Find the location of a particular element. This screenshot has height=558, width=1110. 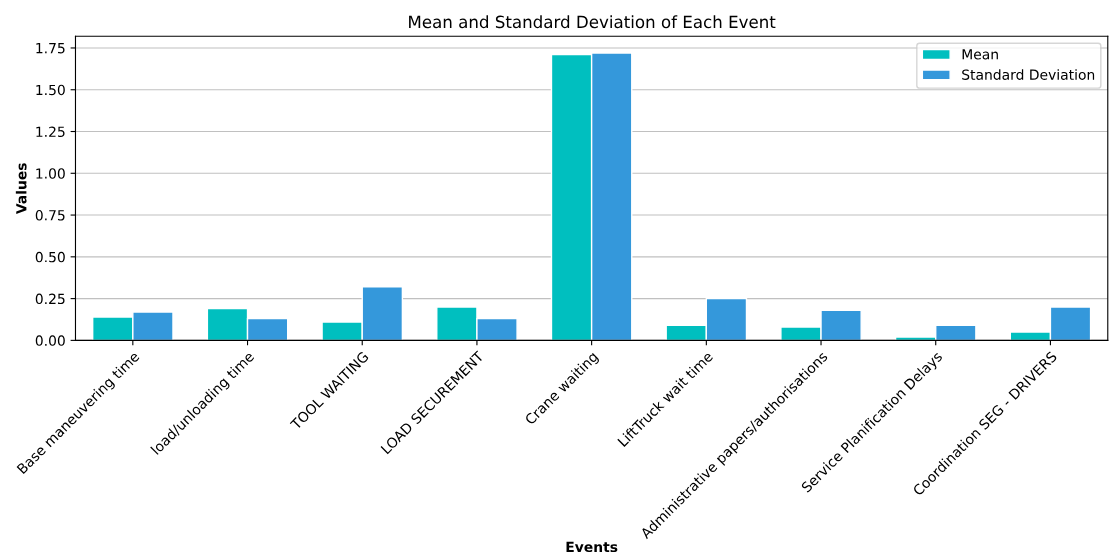

chart-title: Mean and Standard Deviation of Each Event is located at coordinates (592, 22).